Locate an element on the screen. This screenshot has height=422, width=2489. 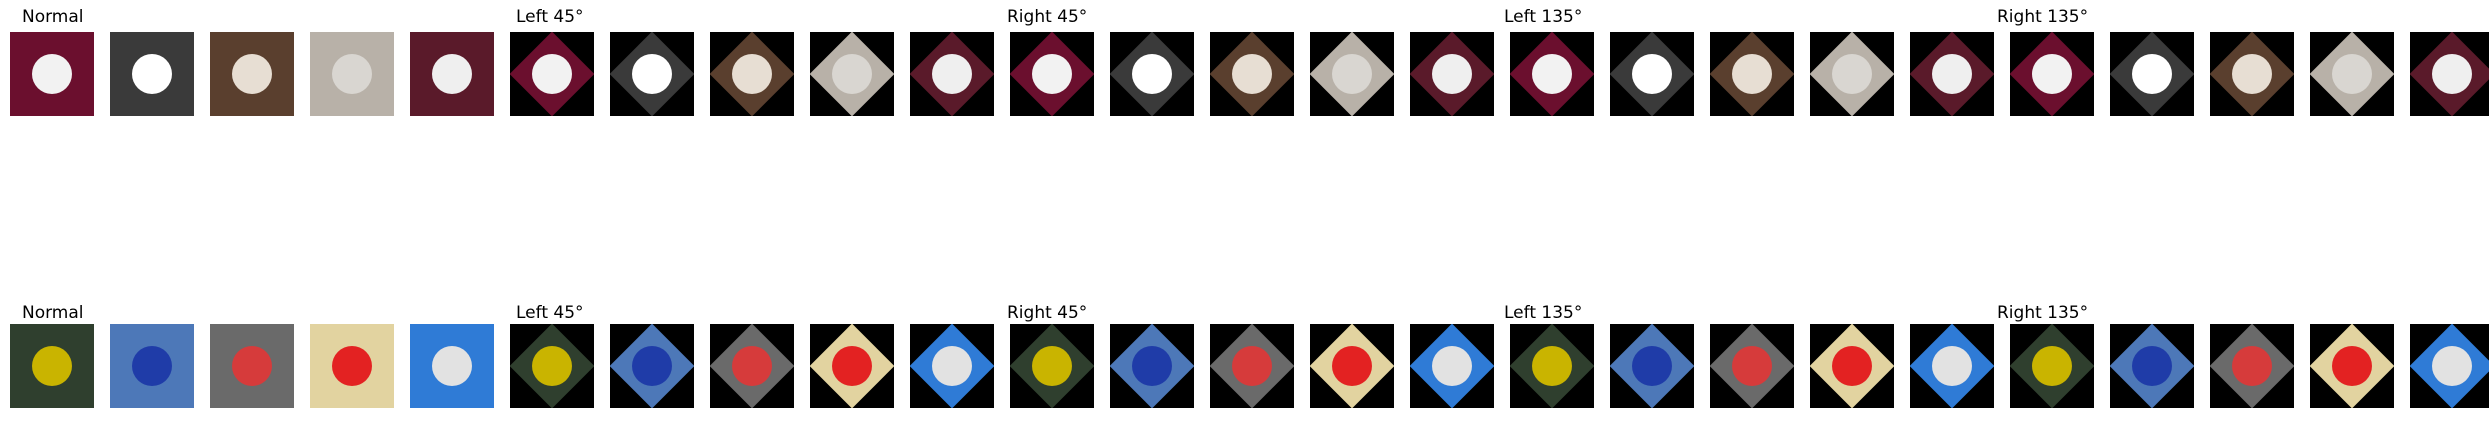
label-left-135-car: Left 135° is located at coordinates (1543, 313).